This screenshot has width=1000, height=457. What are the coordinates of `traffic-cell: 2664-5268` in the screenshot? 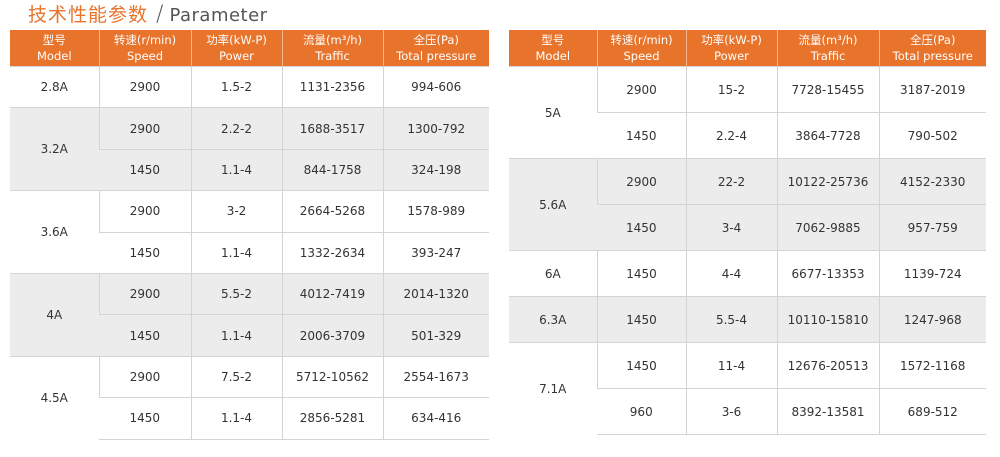 It's located at (332, 211).